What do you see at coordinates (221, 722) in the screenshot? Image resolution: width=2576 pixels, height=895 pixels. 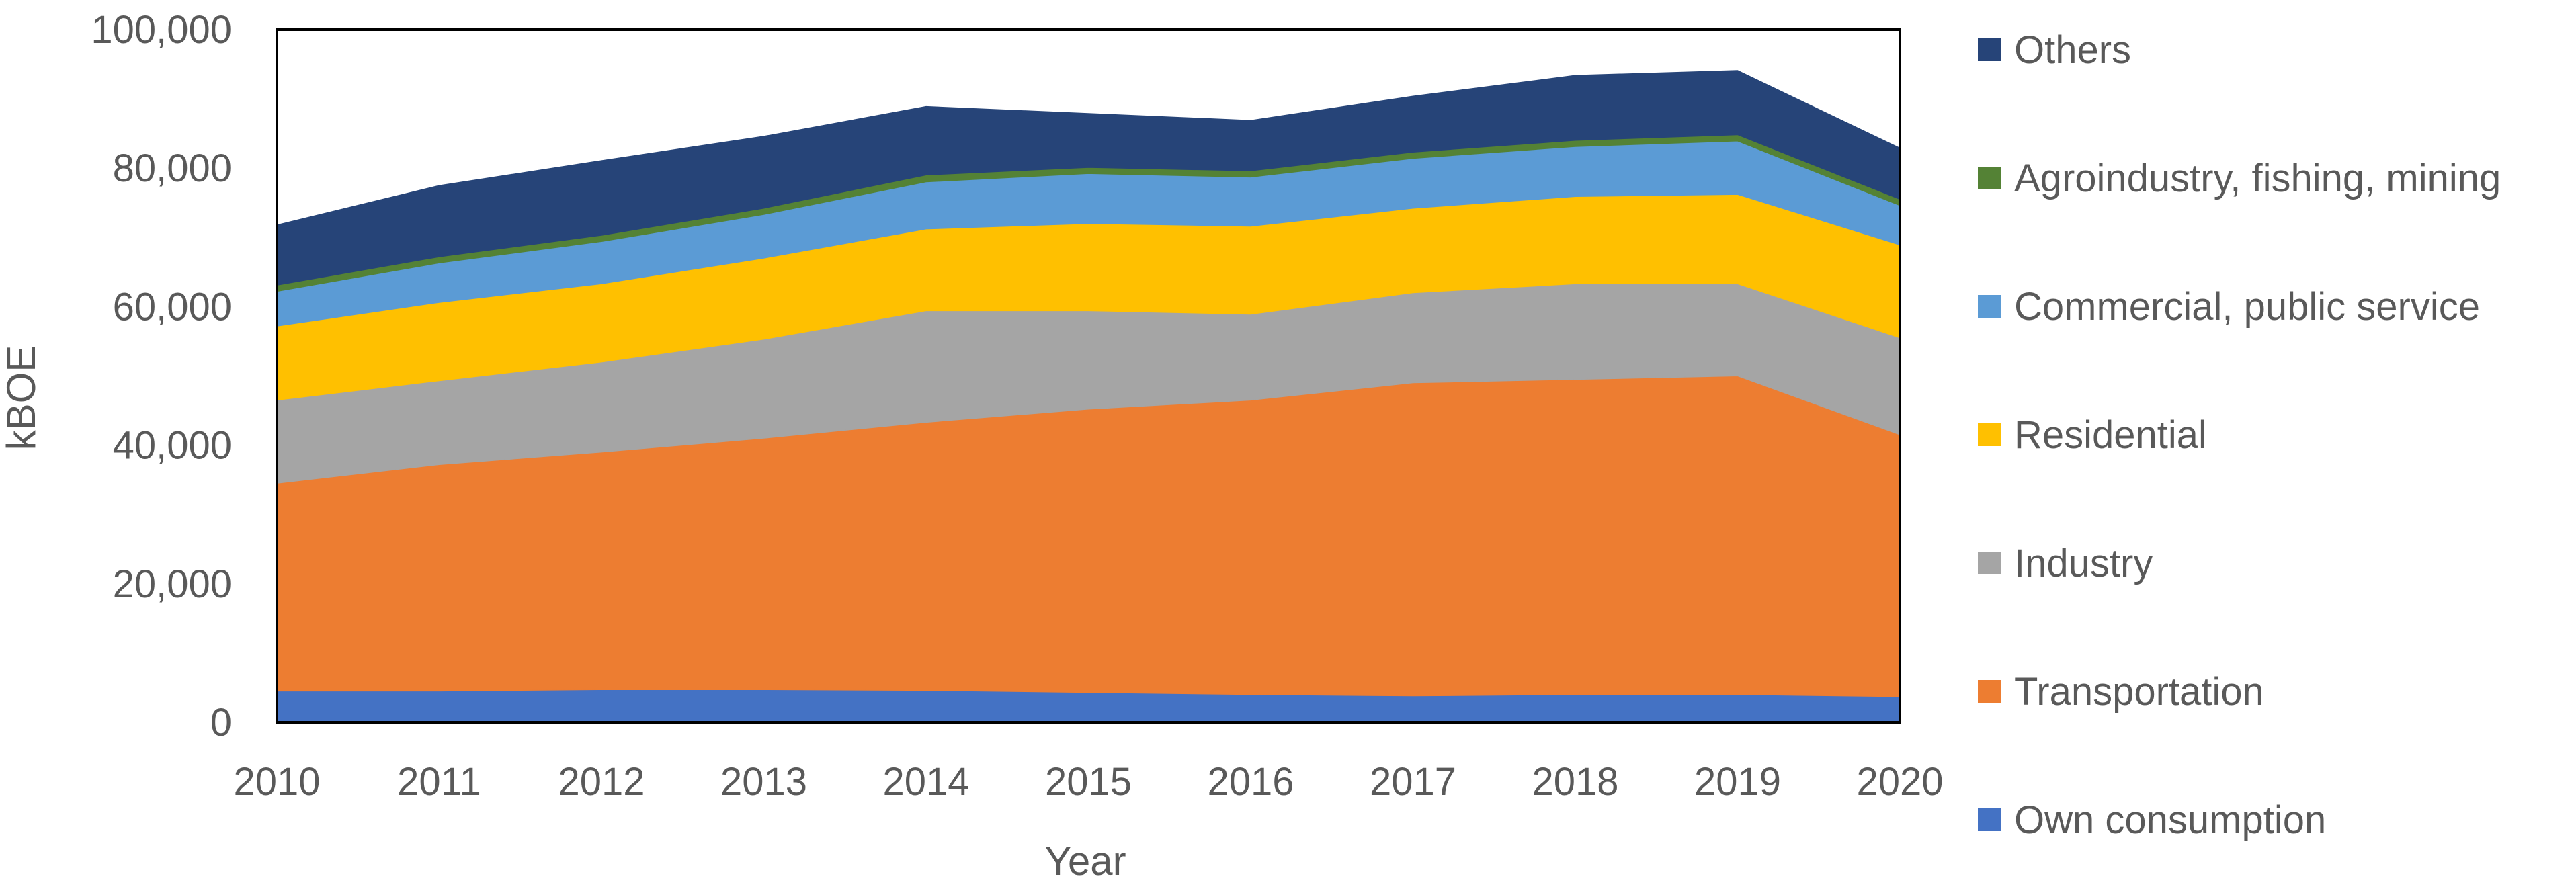 I see `y-tick-label: 0` at bounding box center [221, 722].